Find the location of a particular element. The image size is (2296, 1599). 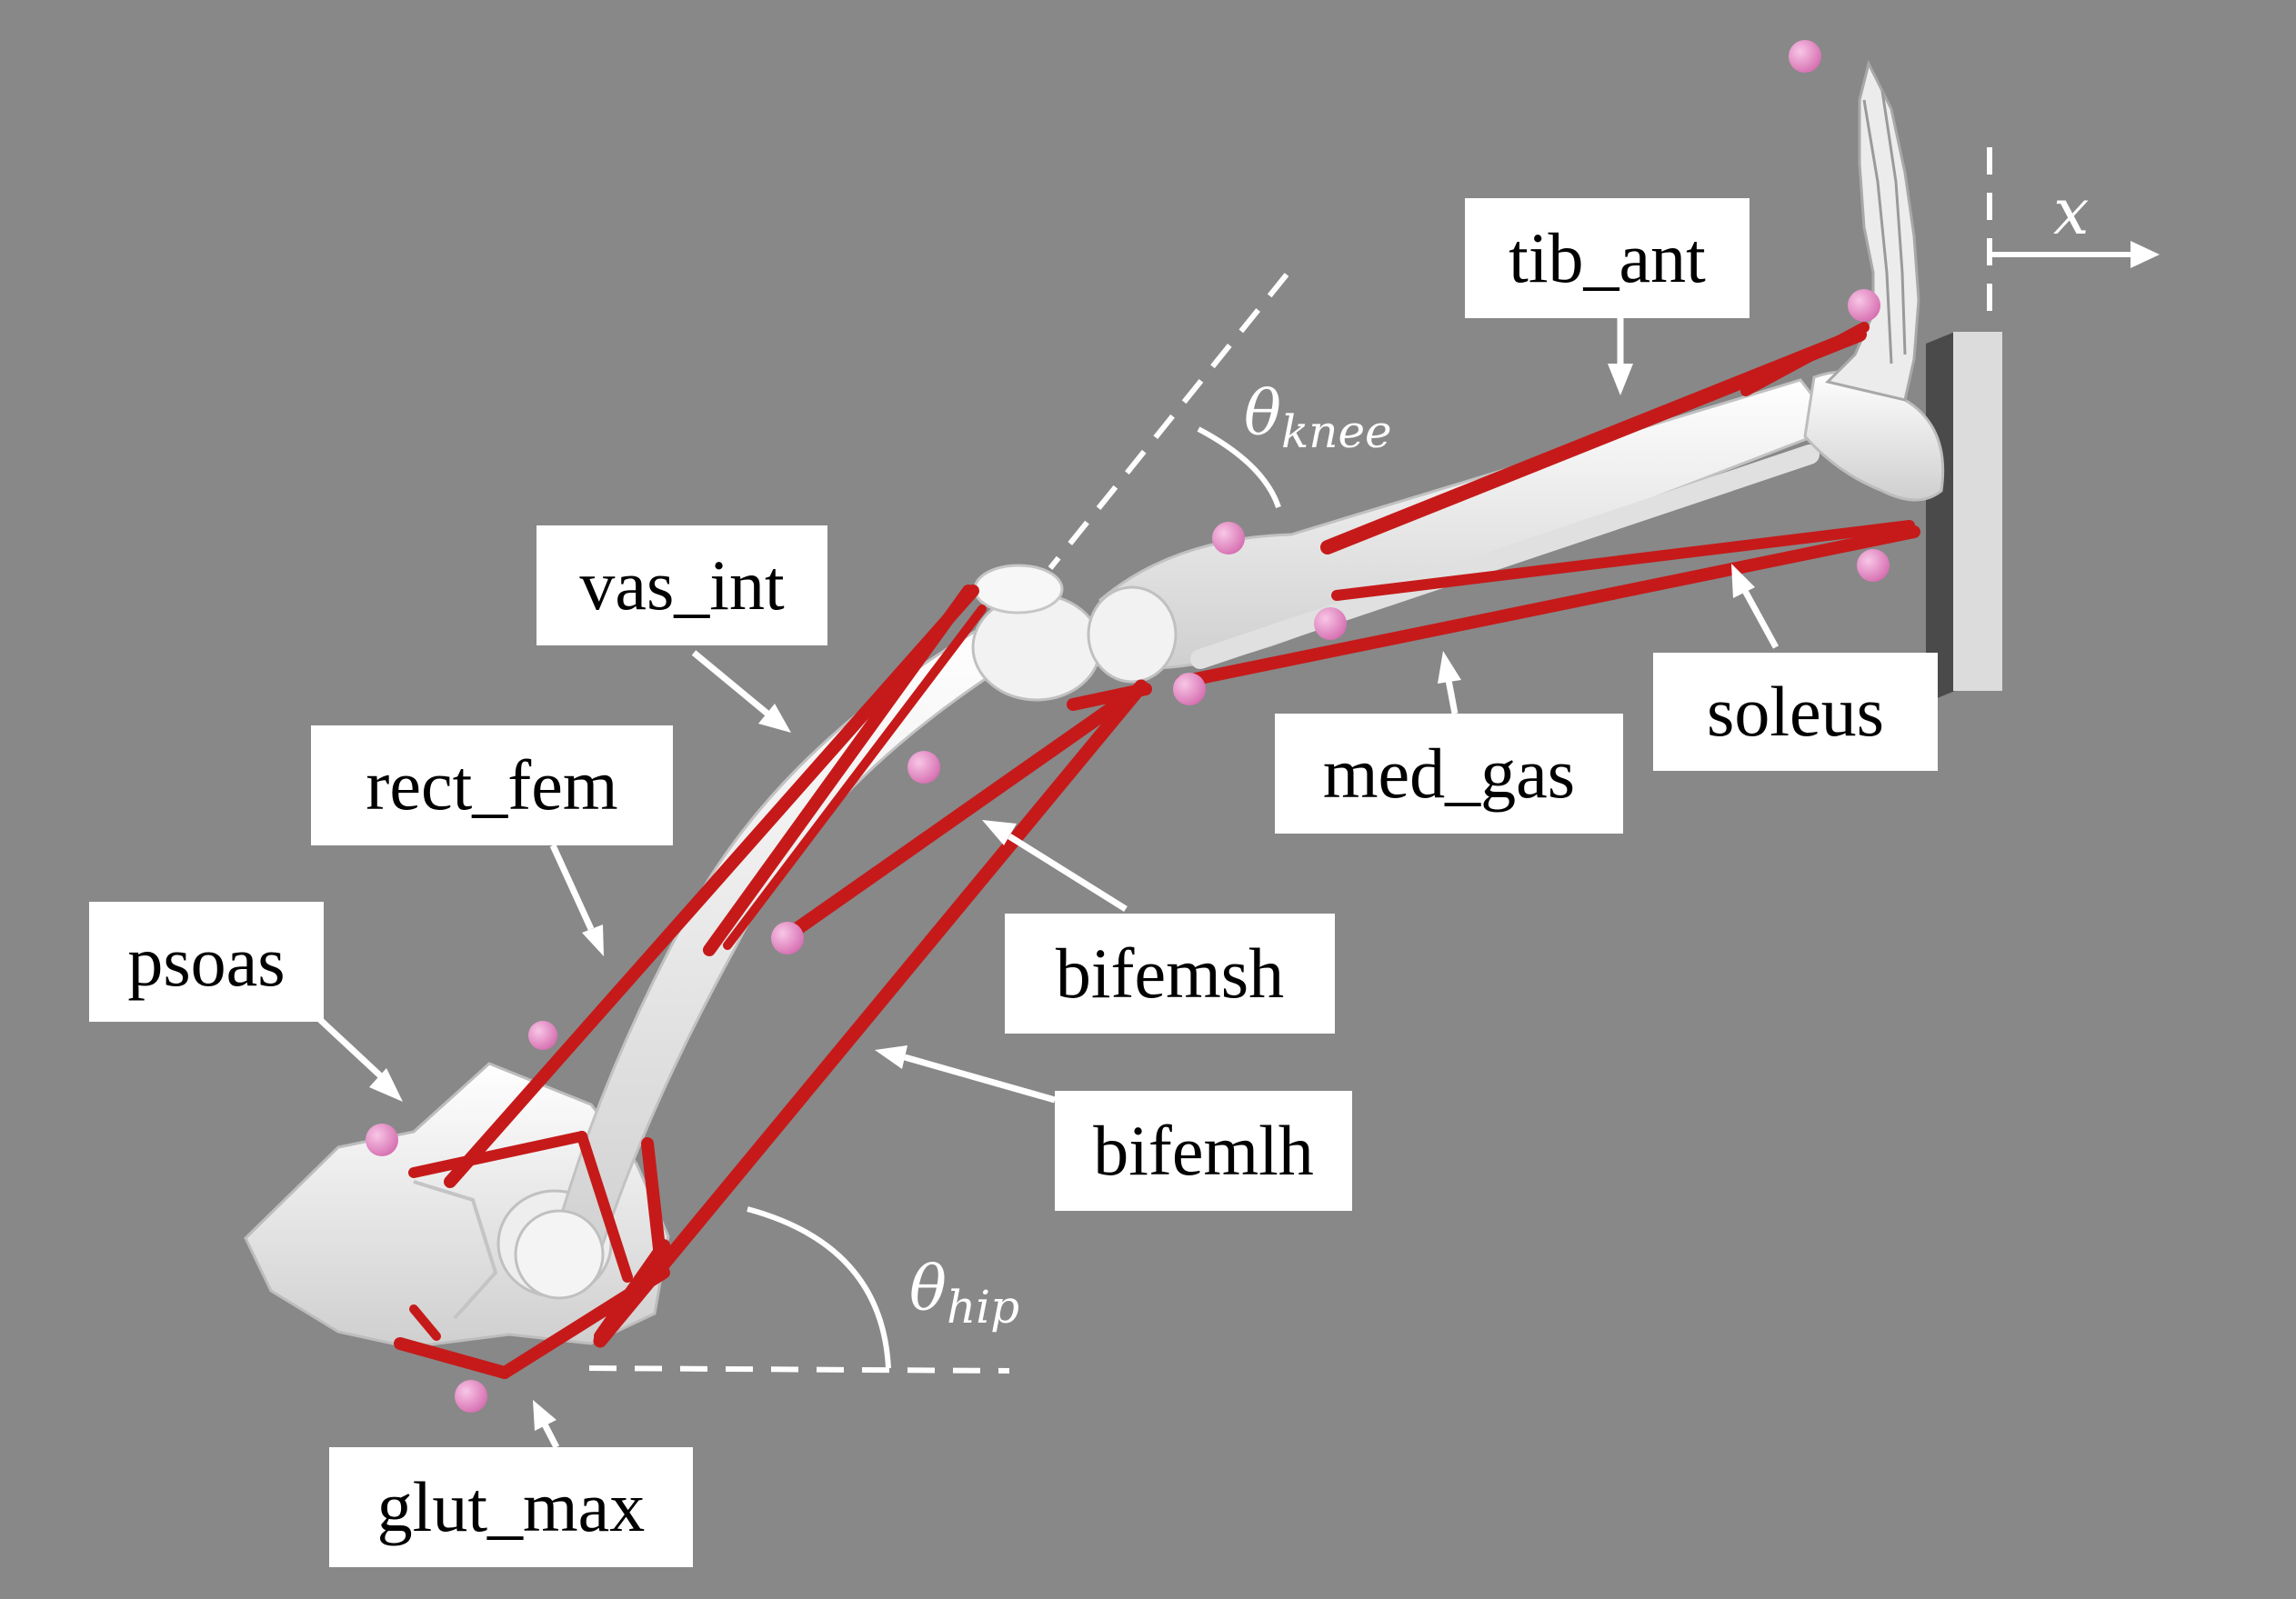

tibia-bone is located at coordinates (1463, 531).